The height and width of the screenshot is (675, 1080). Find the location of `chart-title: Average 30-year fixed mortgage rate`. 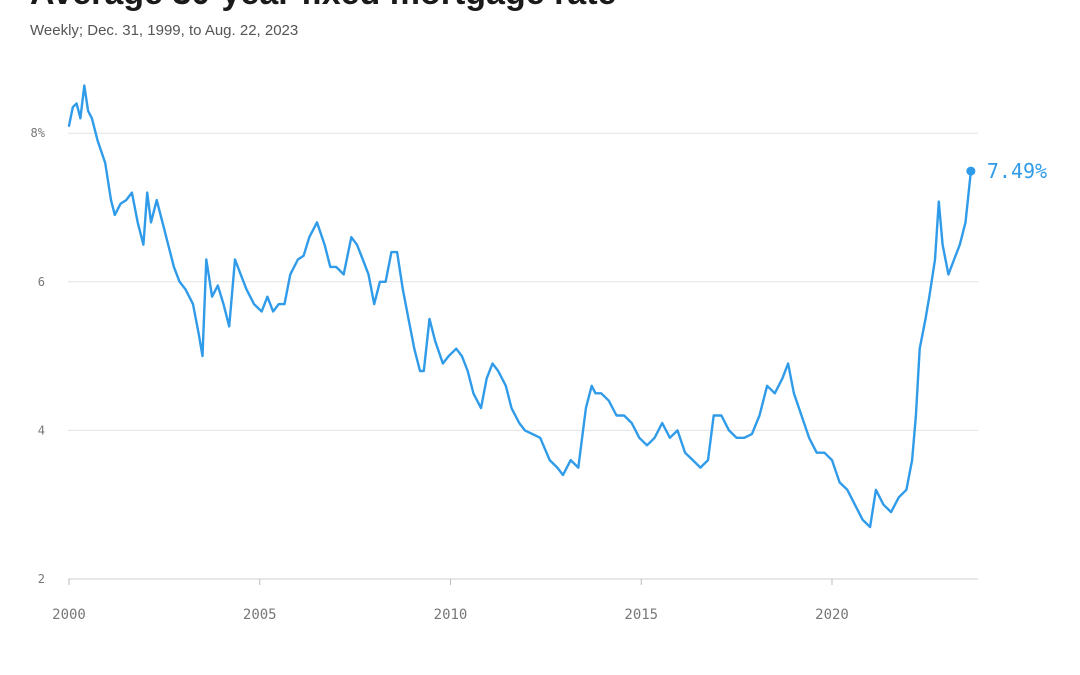

chart-title: Average 30-year fixed mortgage rate is located at coordinates (323, 6).